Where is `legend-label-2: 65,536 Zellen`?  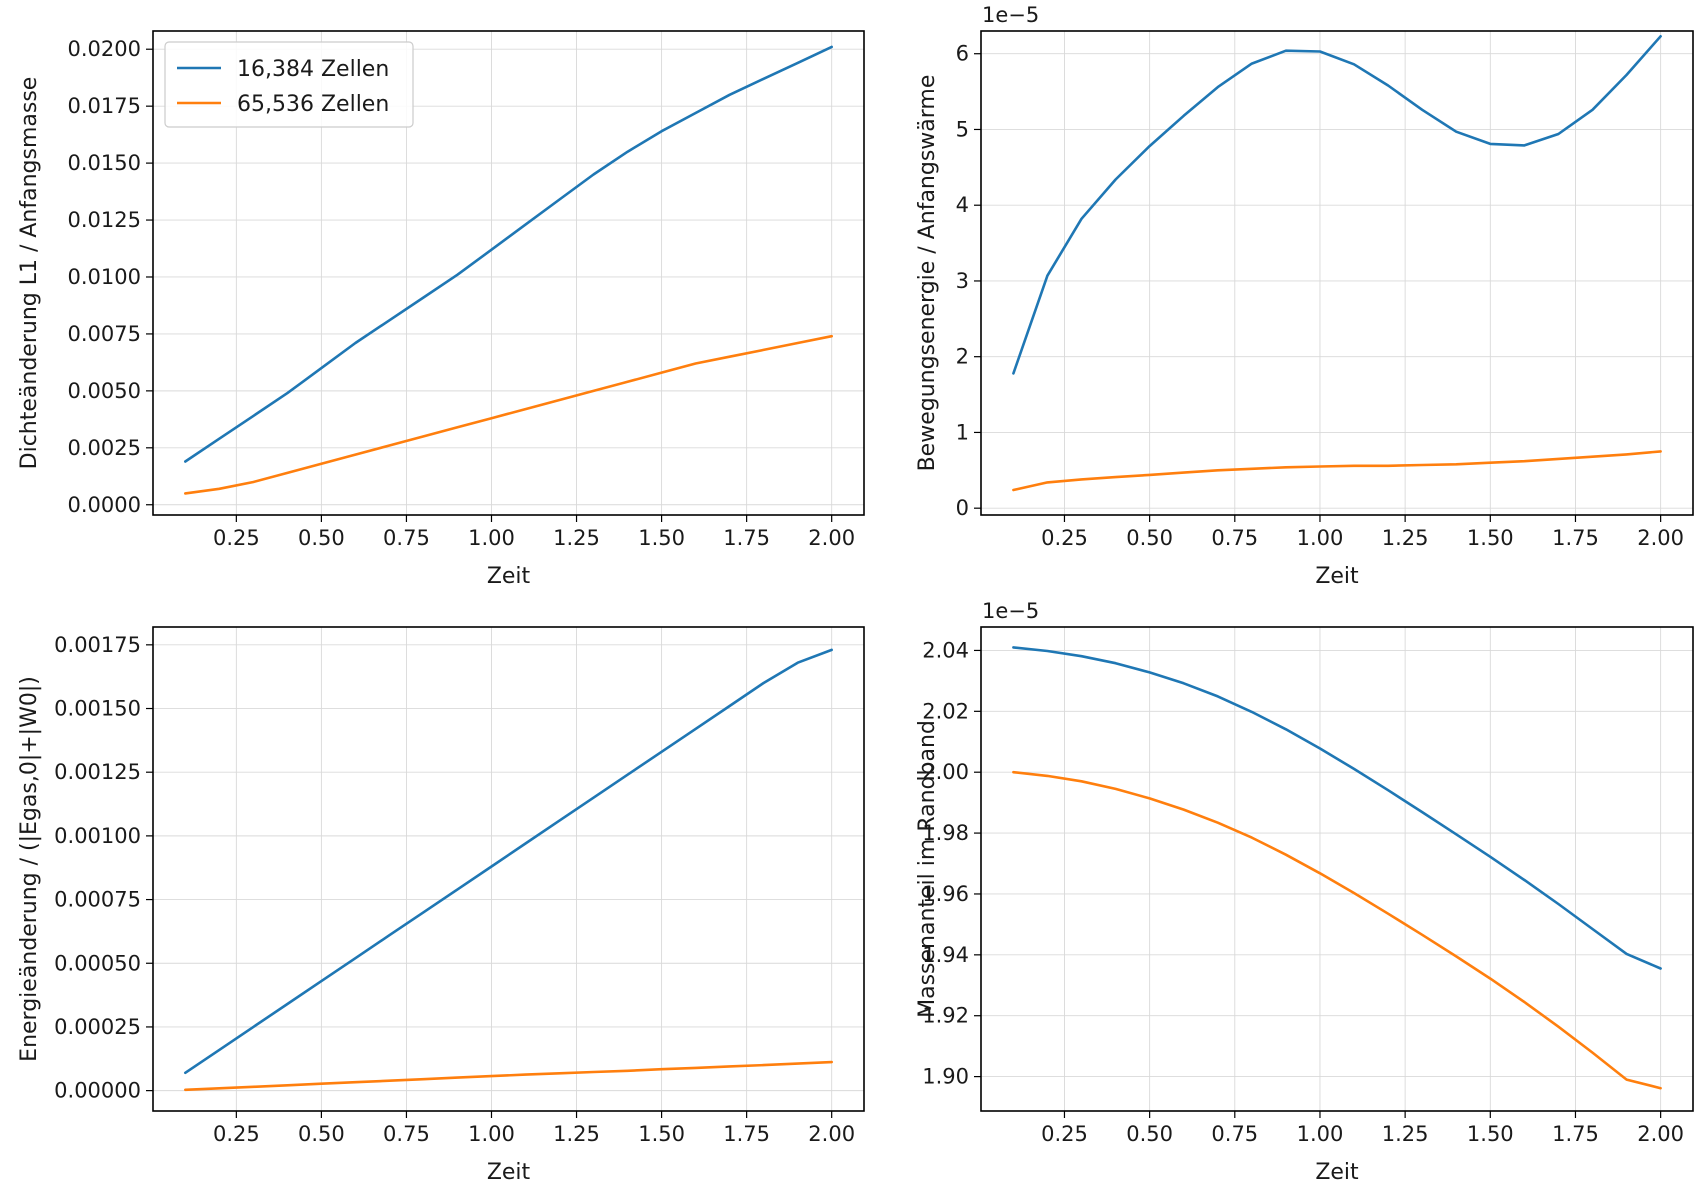 legend-label-2: 65,536 Zellen is located at coordinates (313, 104).